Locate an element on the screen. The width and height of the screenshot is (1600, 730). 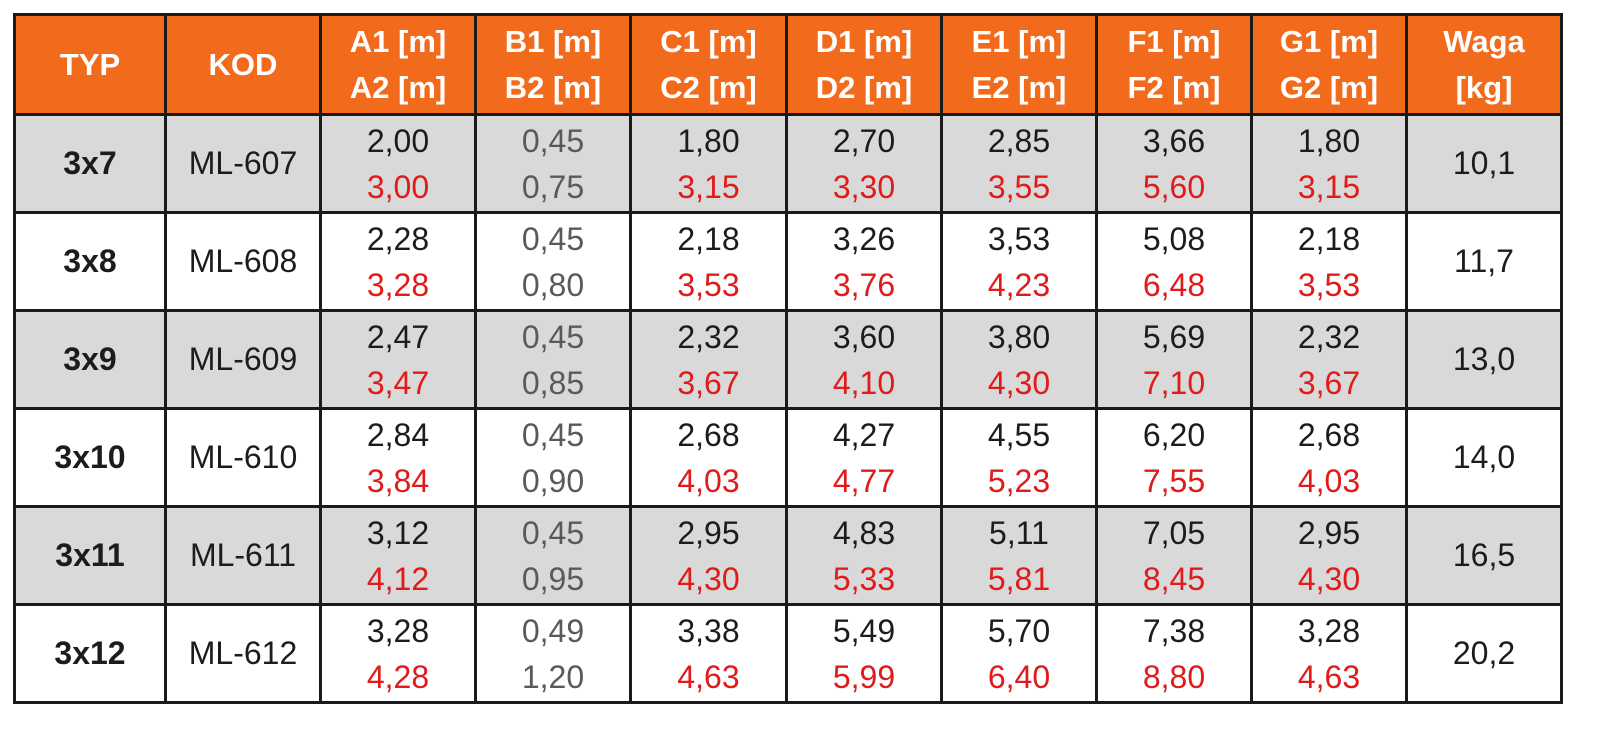
cell-waga: 16,5 is located at coordinates (1484, 555).